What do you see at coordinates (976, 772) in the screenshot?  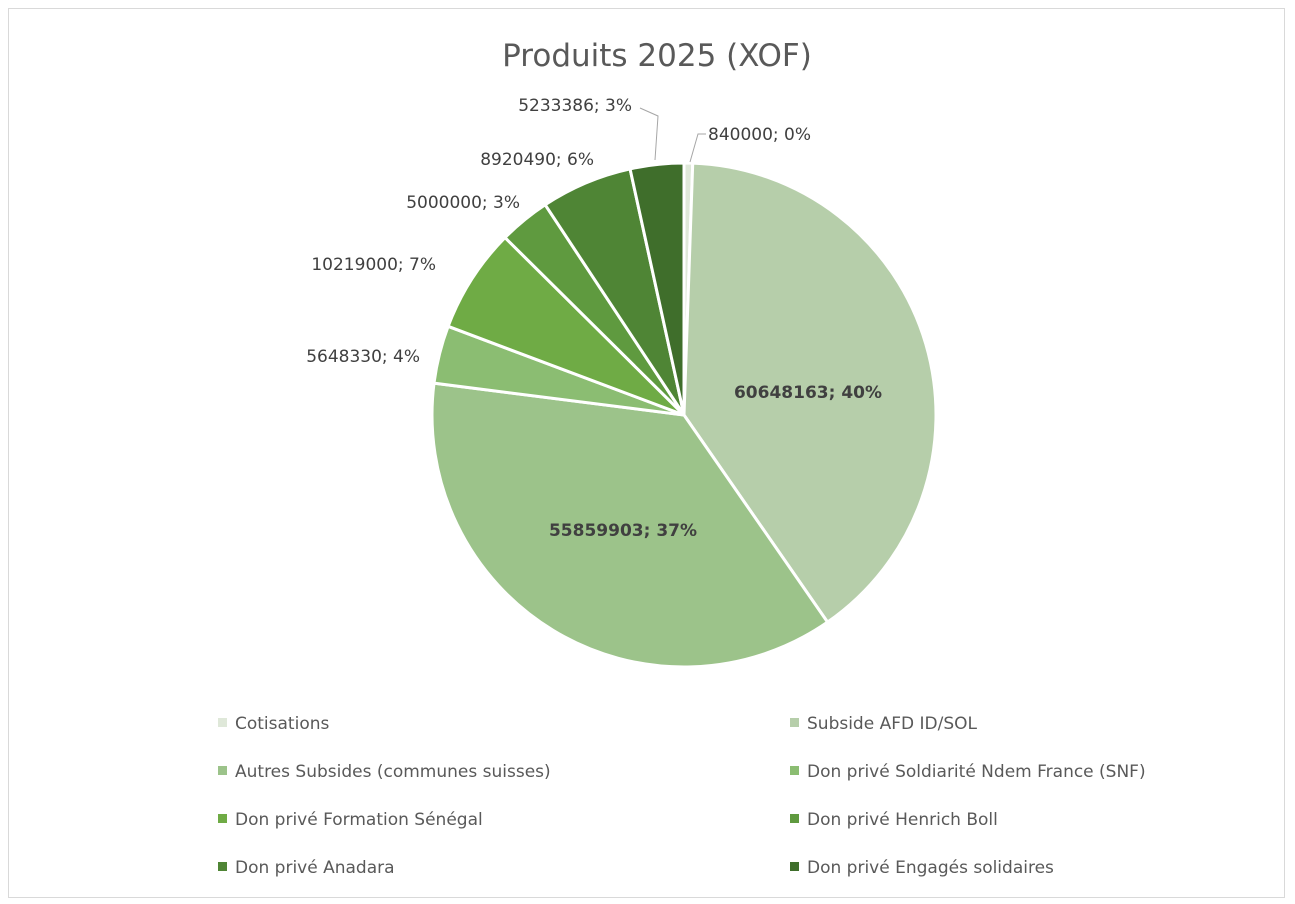 I see `legend-label: Don privé Soldiarité Ndem France (SNF)` at bounding box center [976, 772].